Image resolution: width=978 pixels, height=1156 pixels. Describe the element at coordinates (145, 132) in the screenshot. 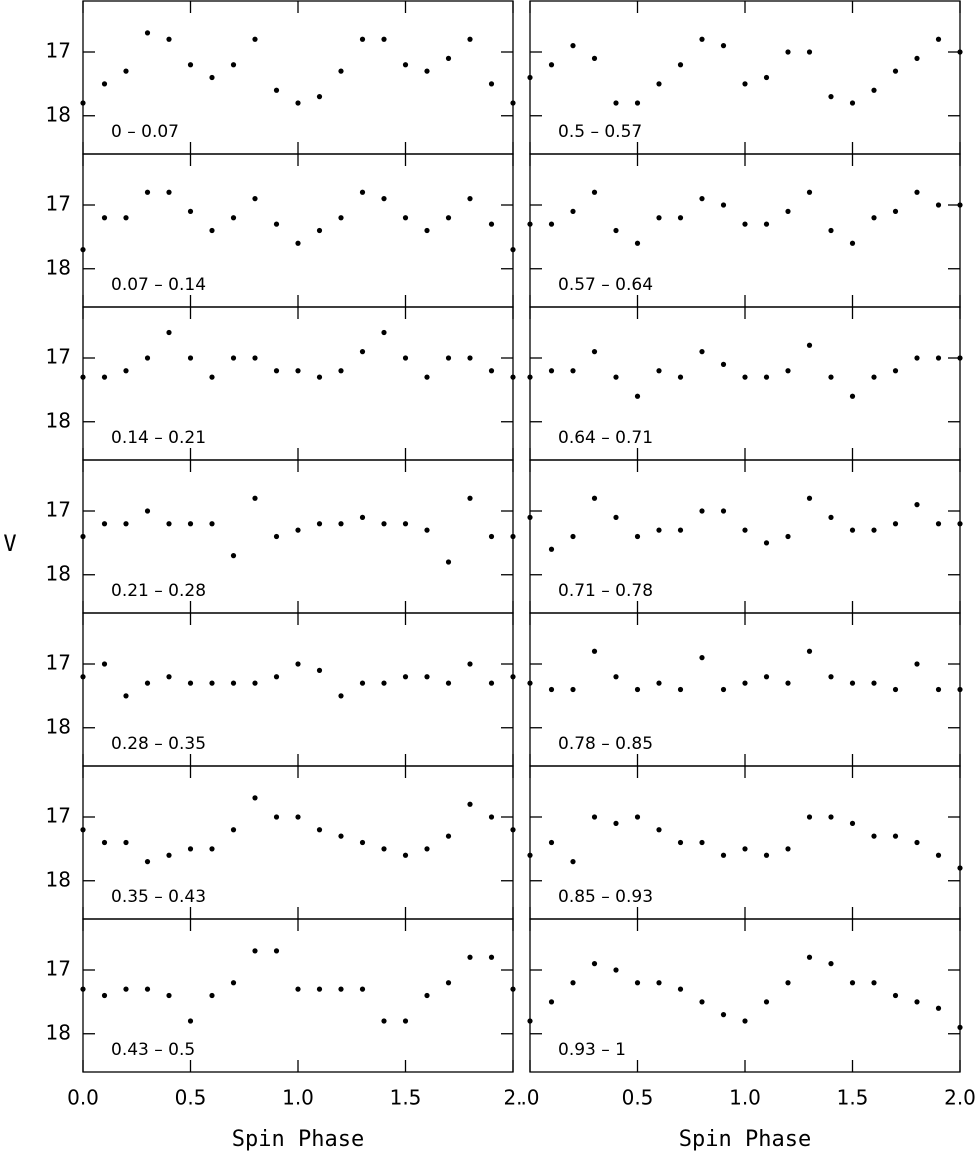

I see `panel-annotation: 0 – 0.07` at that location.